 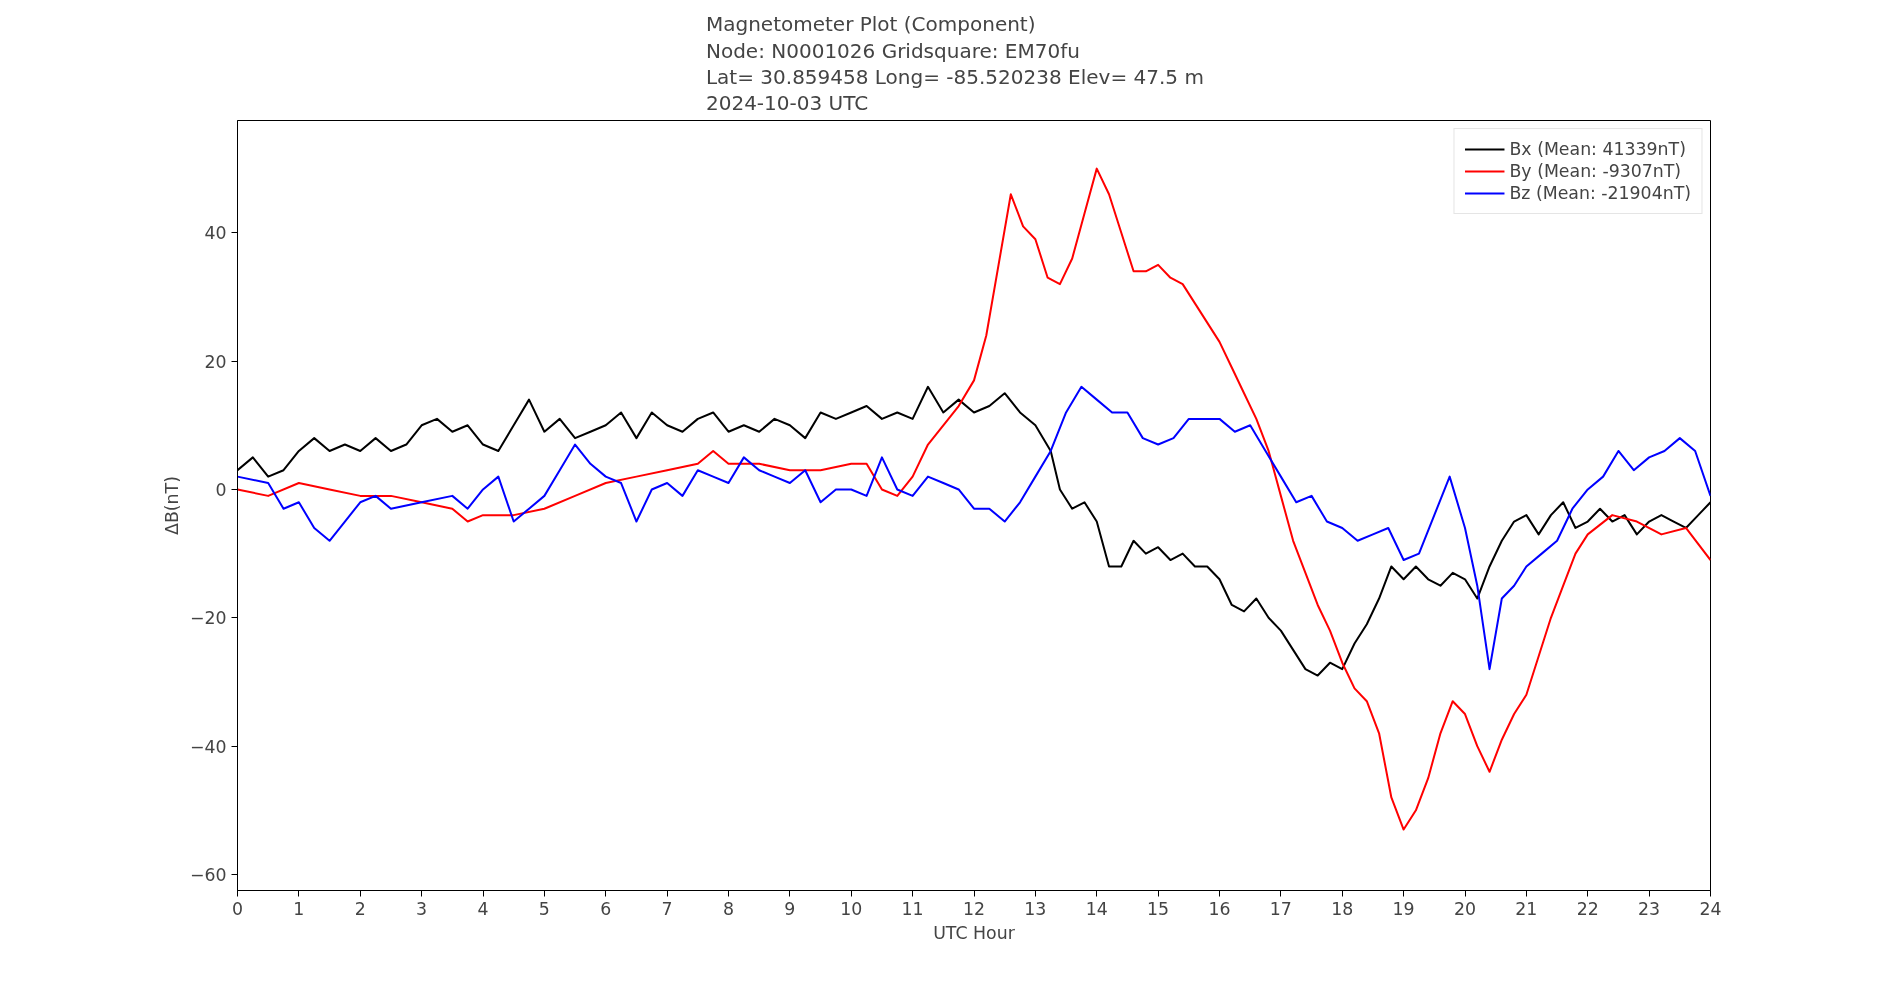 I want to click on x-tick-label: 6, so click(x=606, y=908).